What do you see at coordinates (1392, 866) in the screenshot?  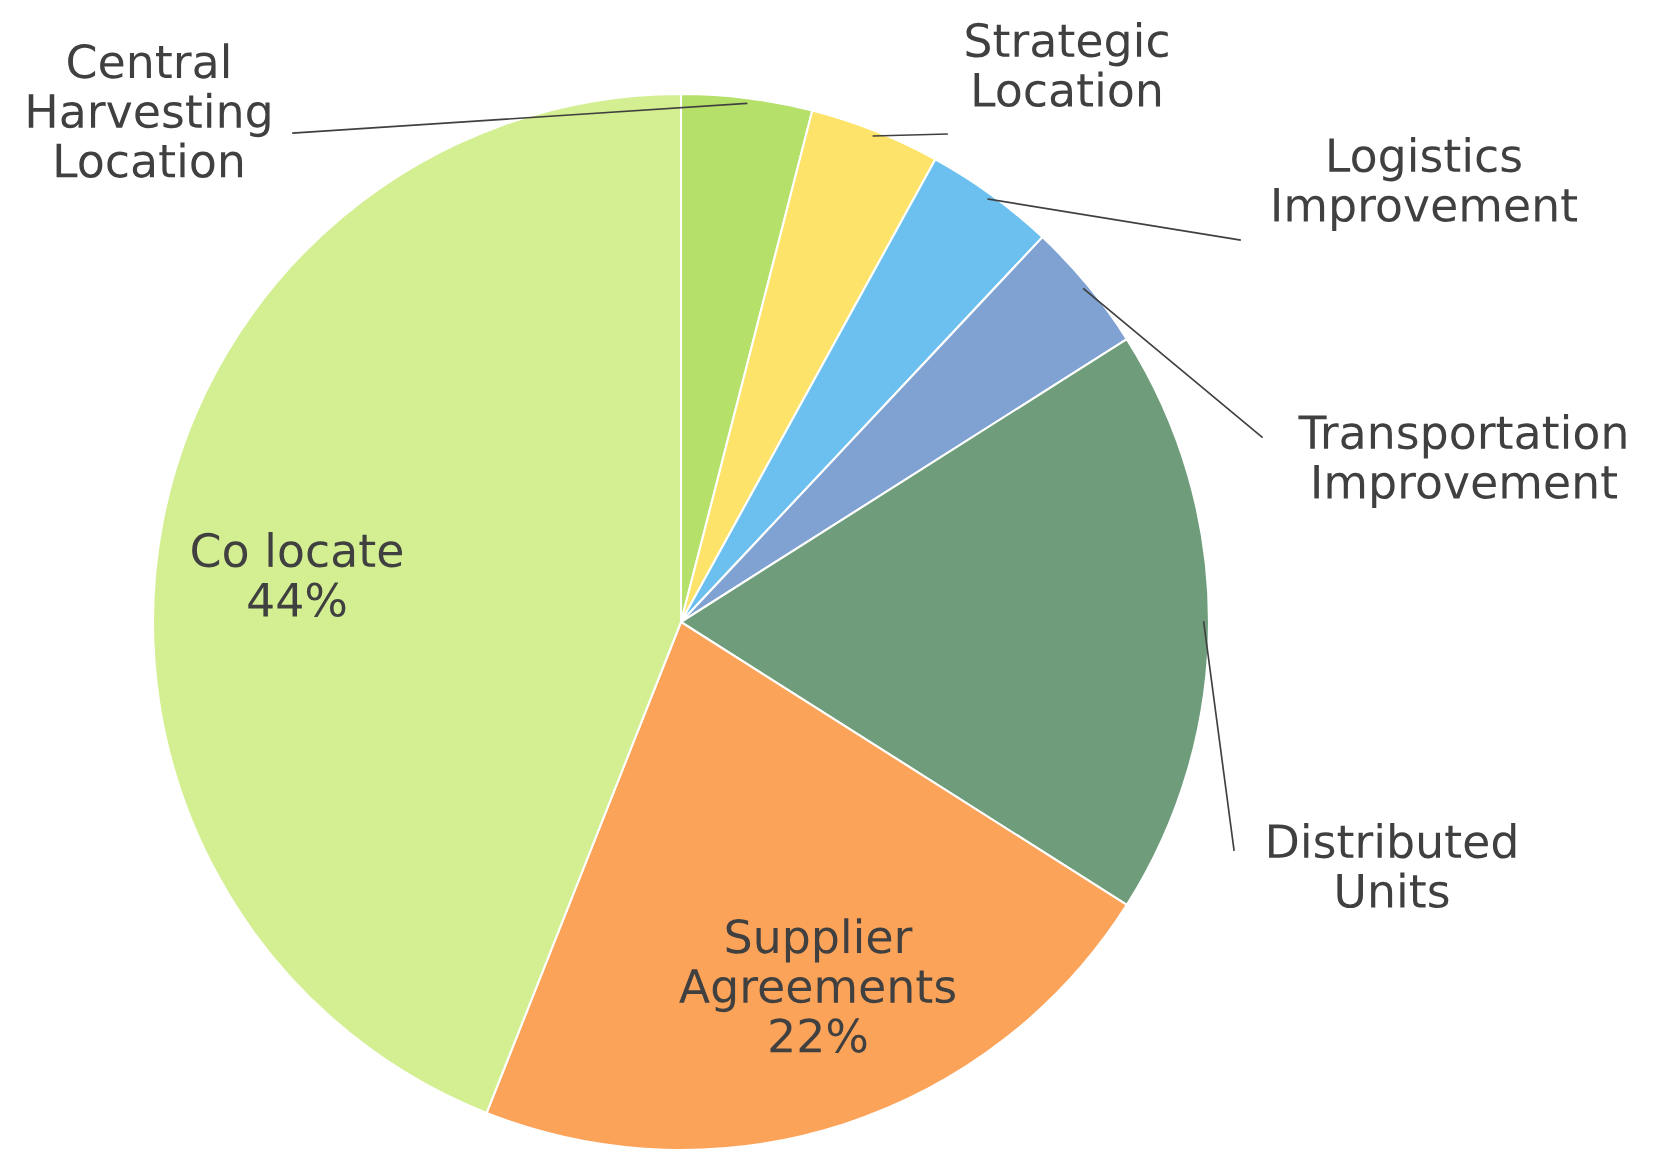 I see `slice-label: Distributed Units` at bounding box center [1392, 866].